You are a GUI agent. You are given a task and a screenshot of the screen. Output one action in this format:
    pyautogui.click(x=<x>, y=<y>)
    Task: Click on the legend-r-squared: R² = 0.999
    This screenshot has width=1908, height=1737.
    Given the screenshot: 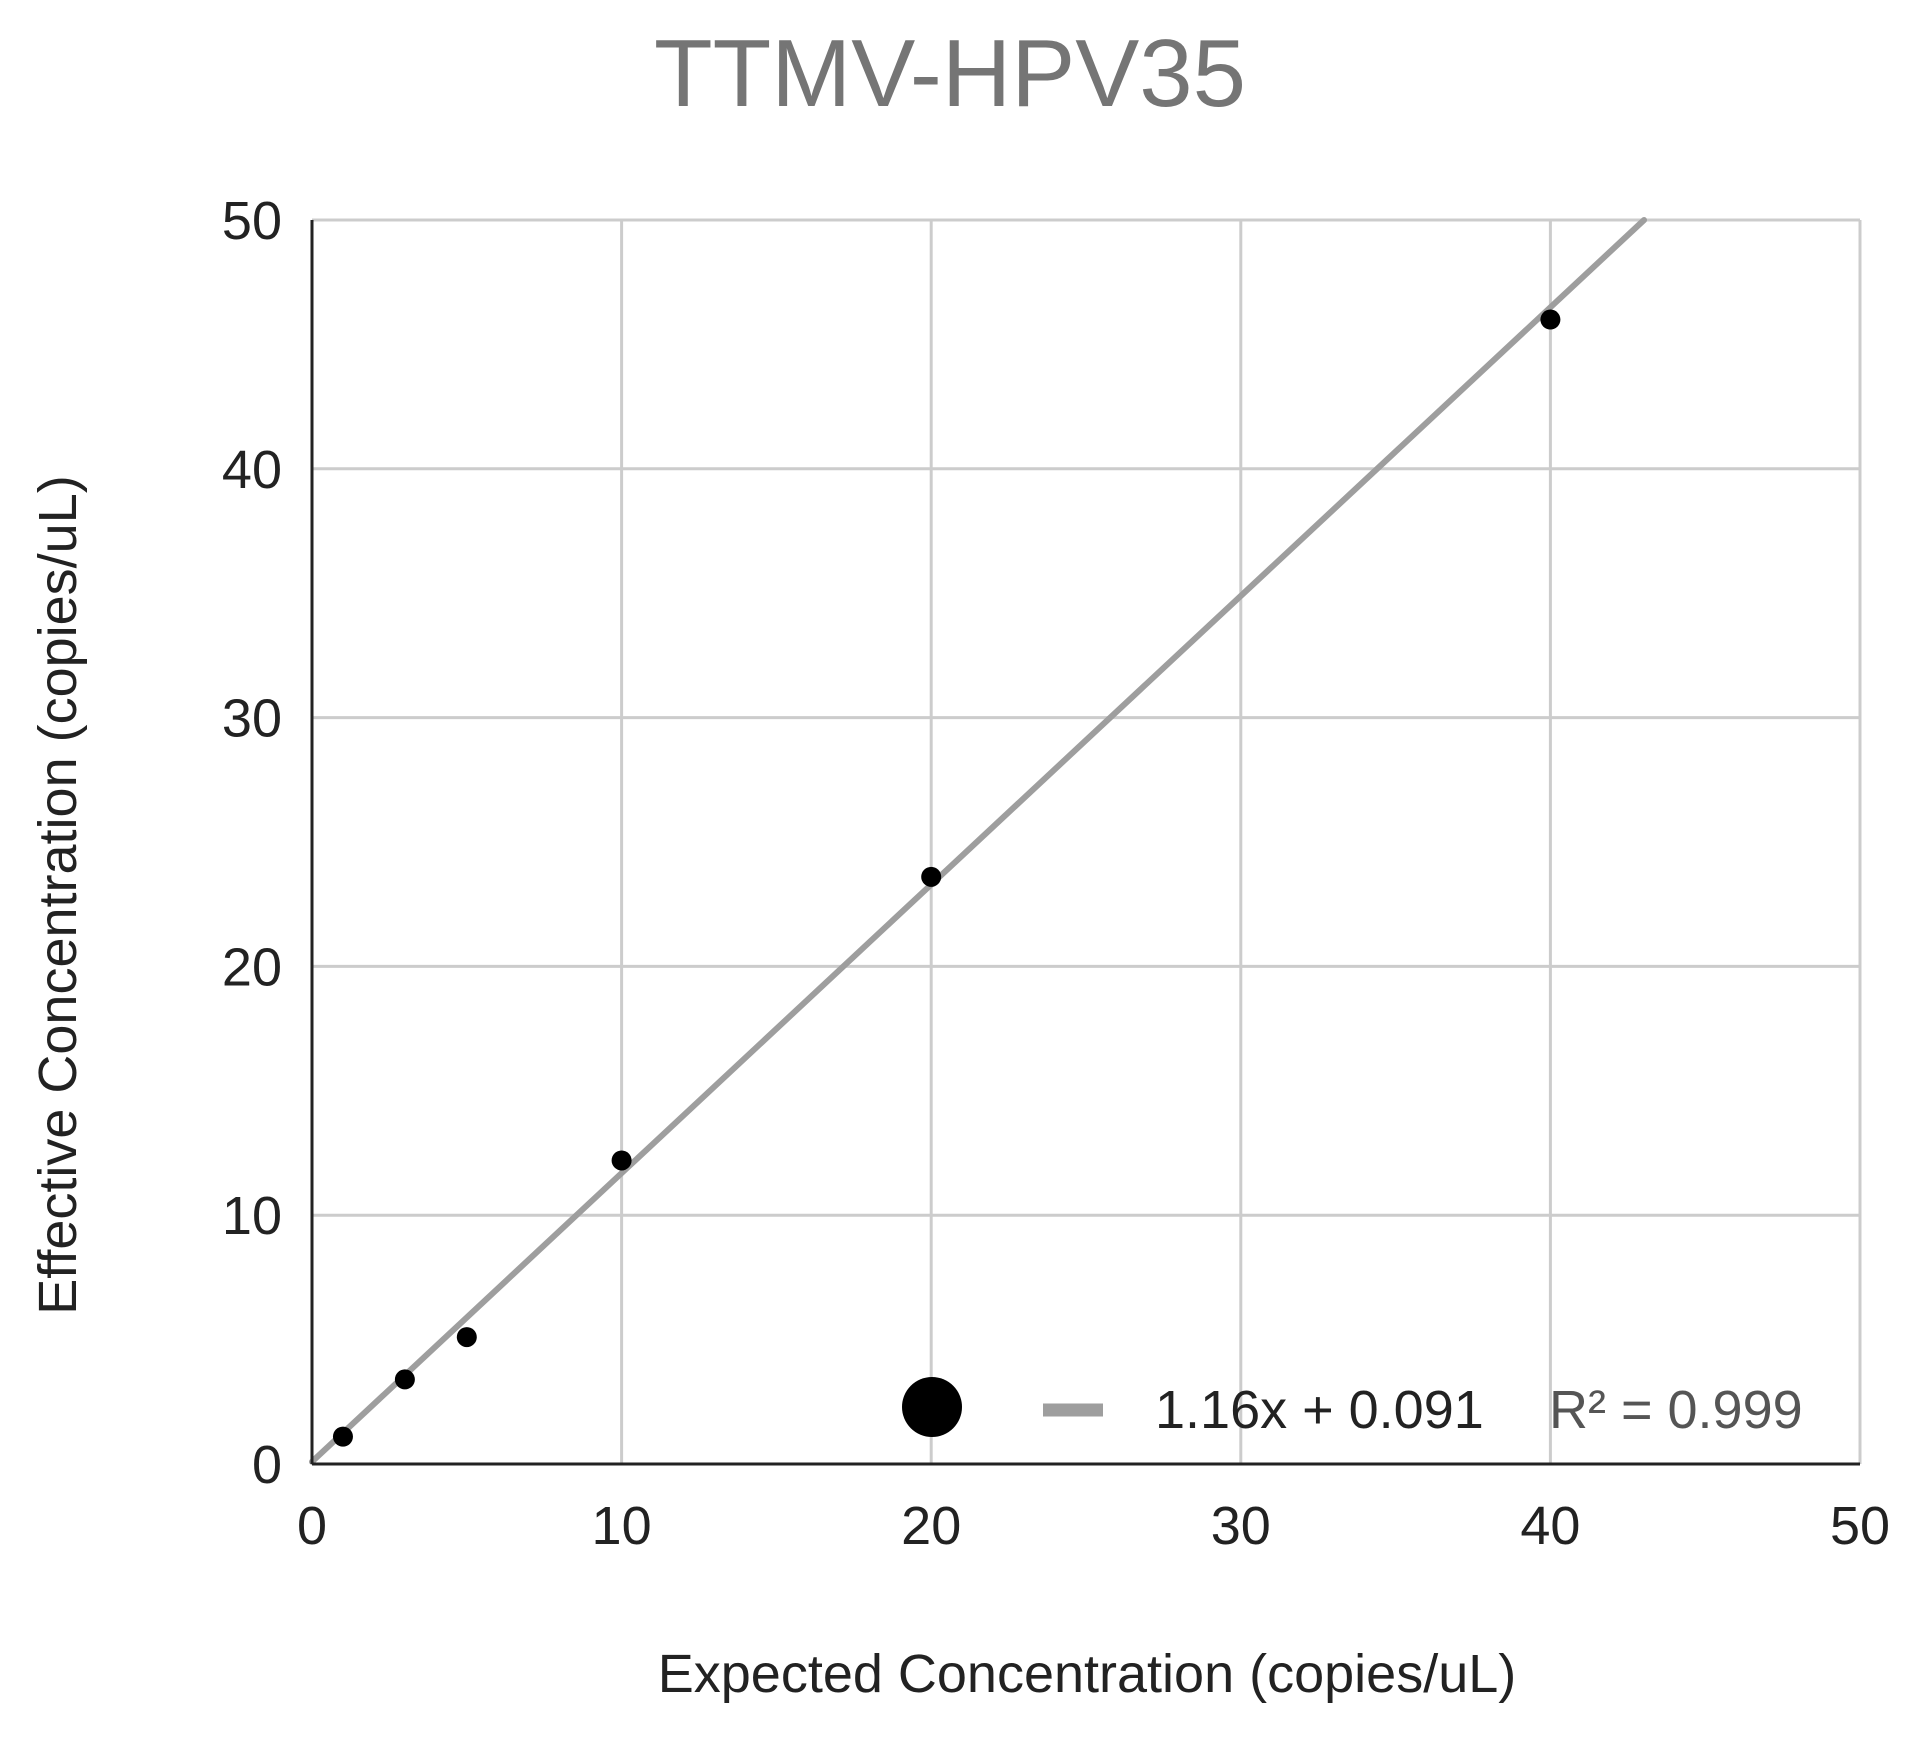 What is the action you would take?
    pyautogui.click(x=1676, y=1410)
    